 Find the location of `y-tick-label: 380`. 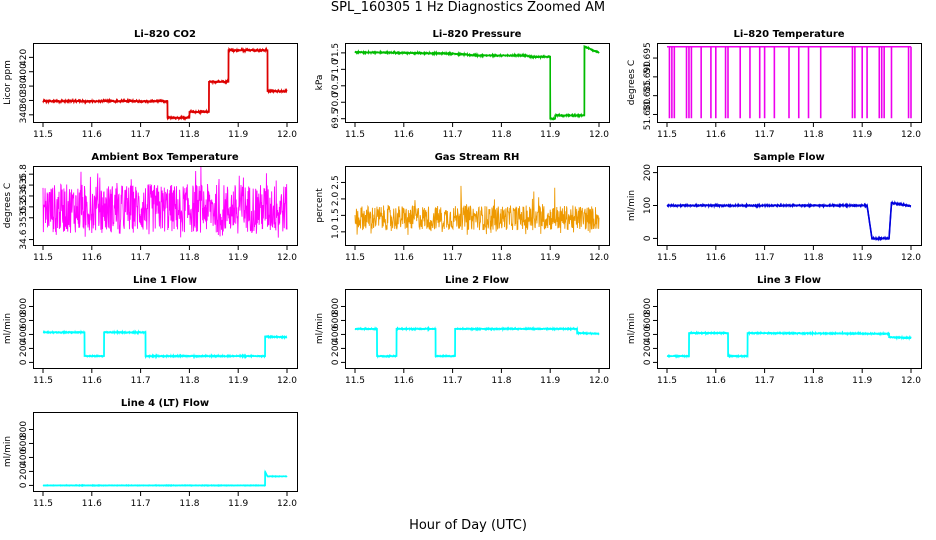

y-tick-label: 380 is located at coordinates (24, 85).